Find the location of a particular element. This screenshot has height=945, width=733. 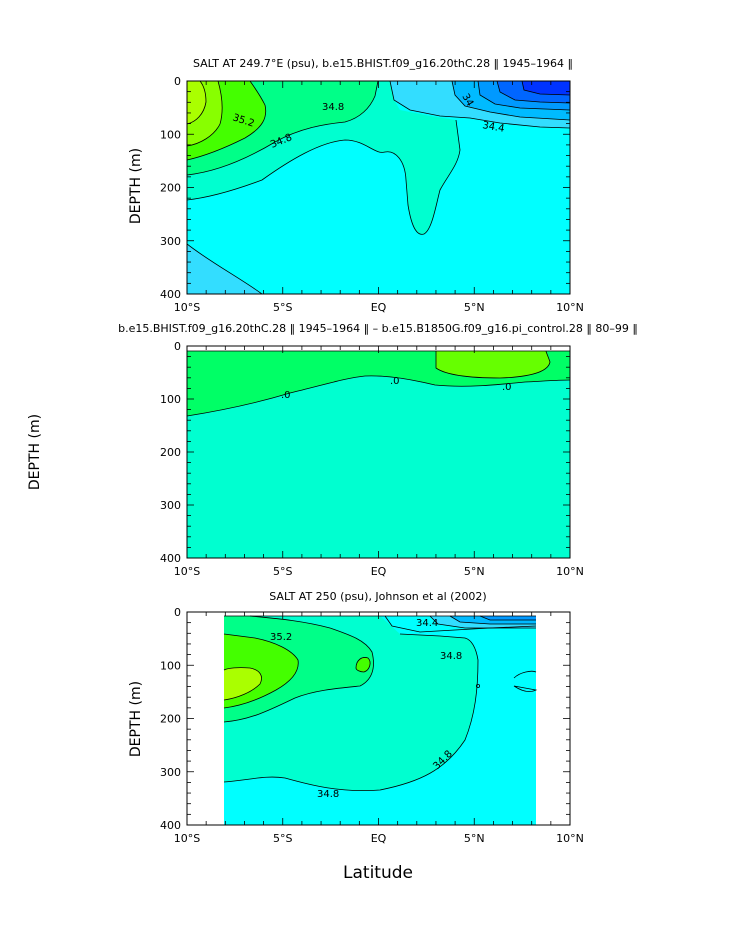

panel-3-small-closed-contour is located at coordinates (477, 686).